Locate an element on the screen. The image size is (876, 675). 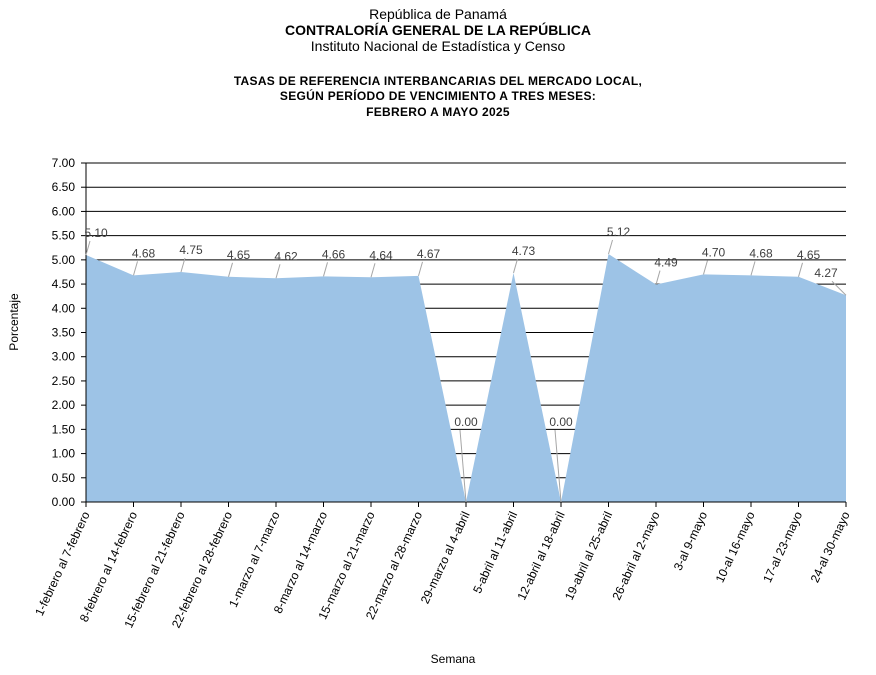
y-tick-label: 5.00 is located at coordinates (64, 260).